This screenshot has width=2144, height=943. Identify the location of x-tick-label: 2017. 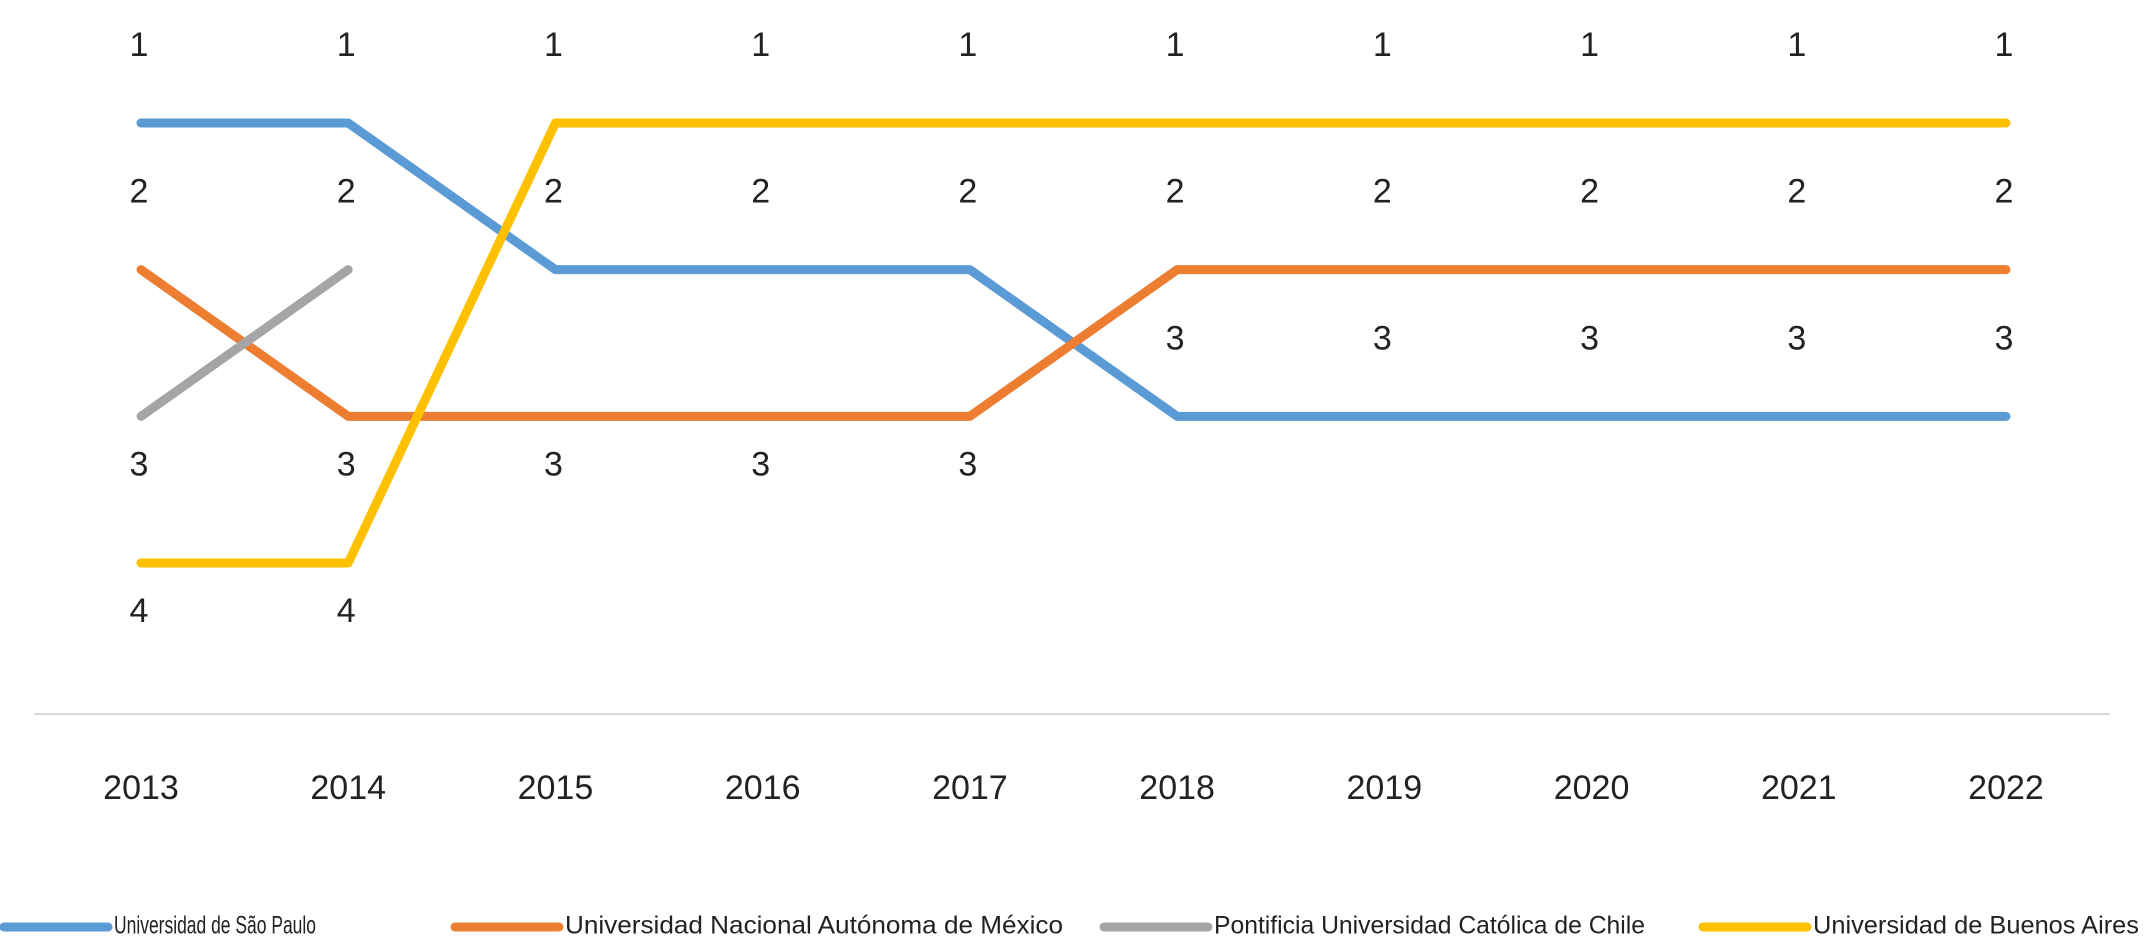
(970, 788).